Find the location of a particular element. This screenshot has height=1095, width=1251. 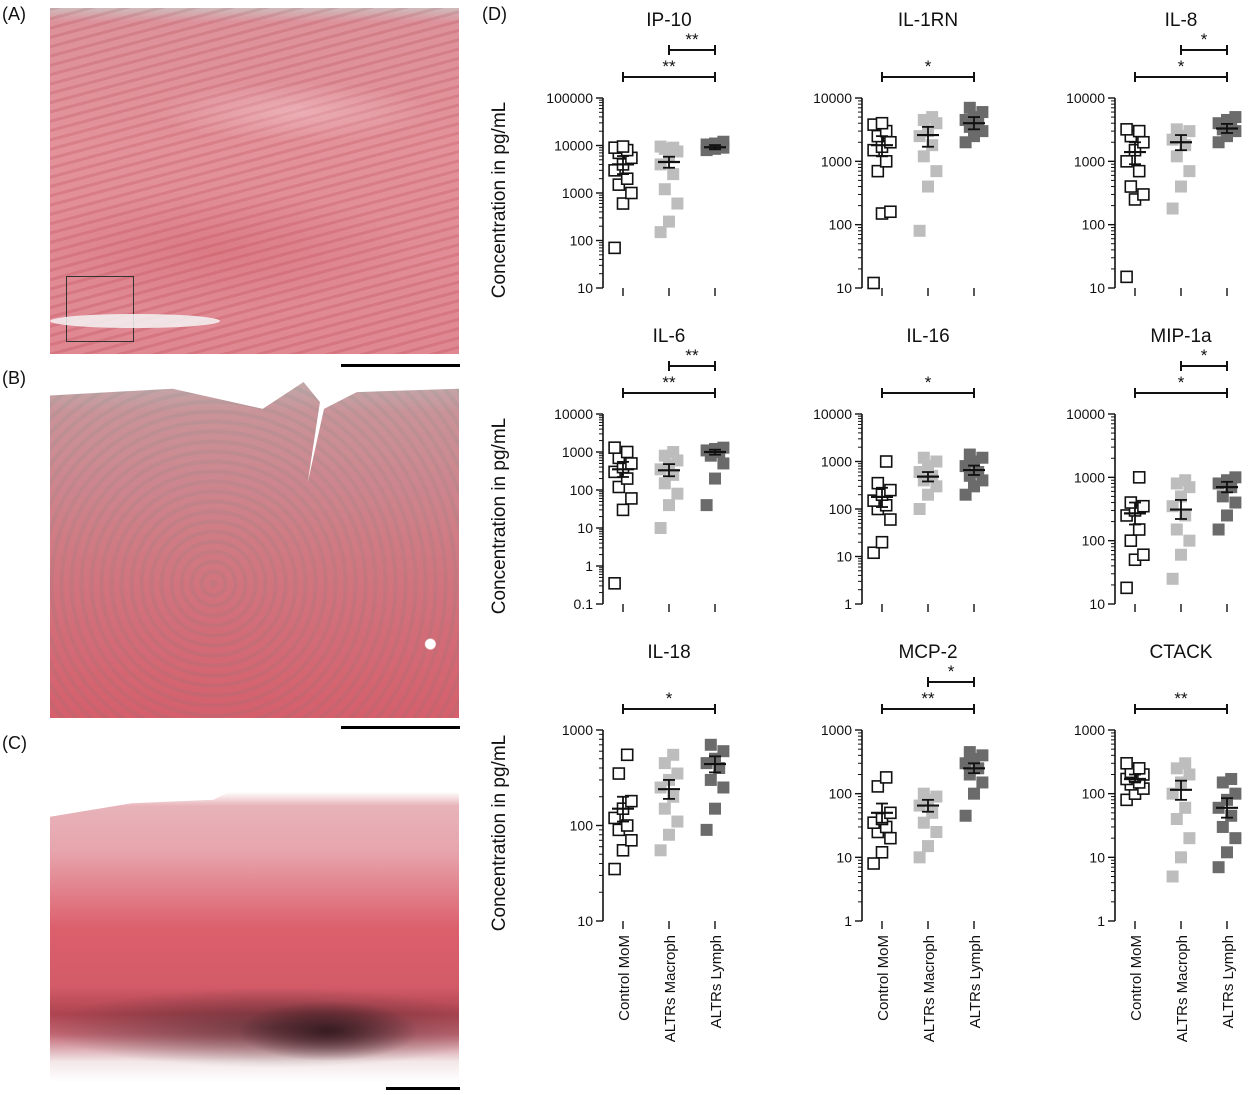

micrograph-a-vessel is located at coordinates (135, 321).